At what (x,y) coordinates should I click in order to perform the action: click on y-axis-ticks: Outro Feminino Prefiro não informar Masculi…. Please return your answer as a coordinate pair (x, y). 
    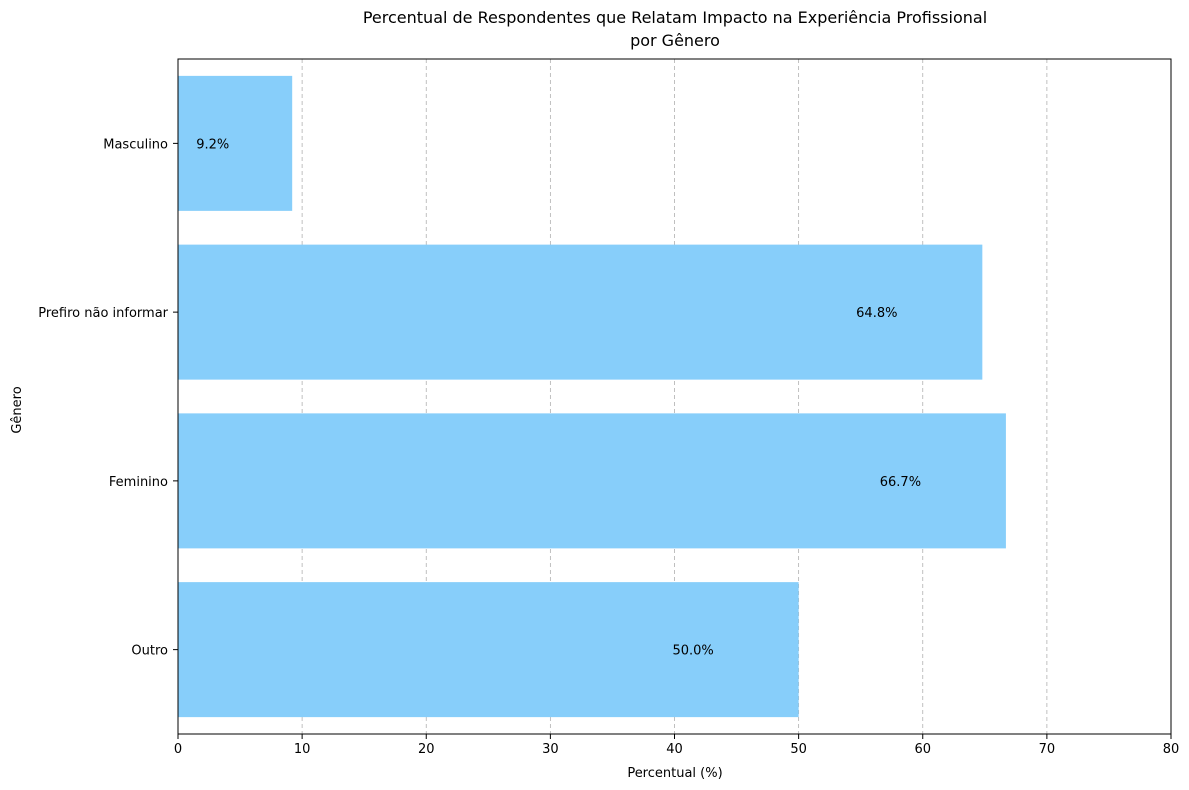
    Looking at the image, I should click on (108, 398).